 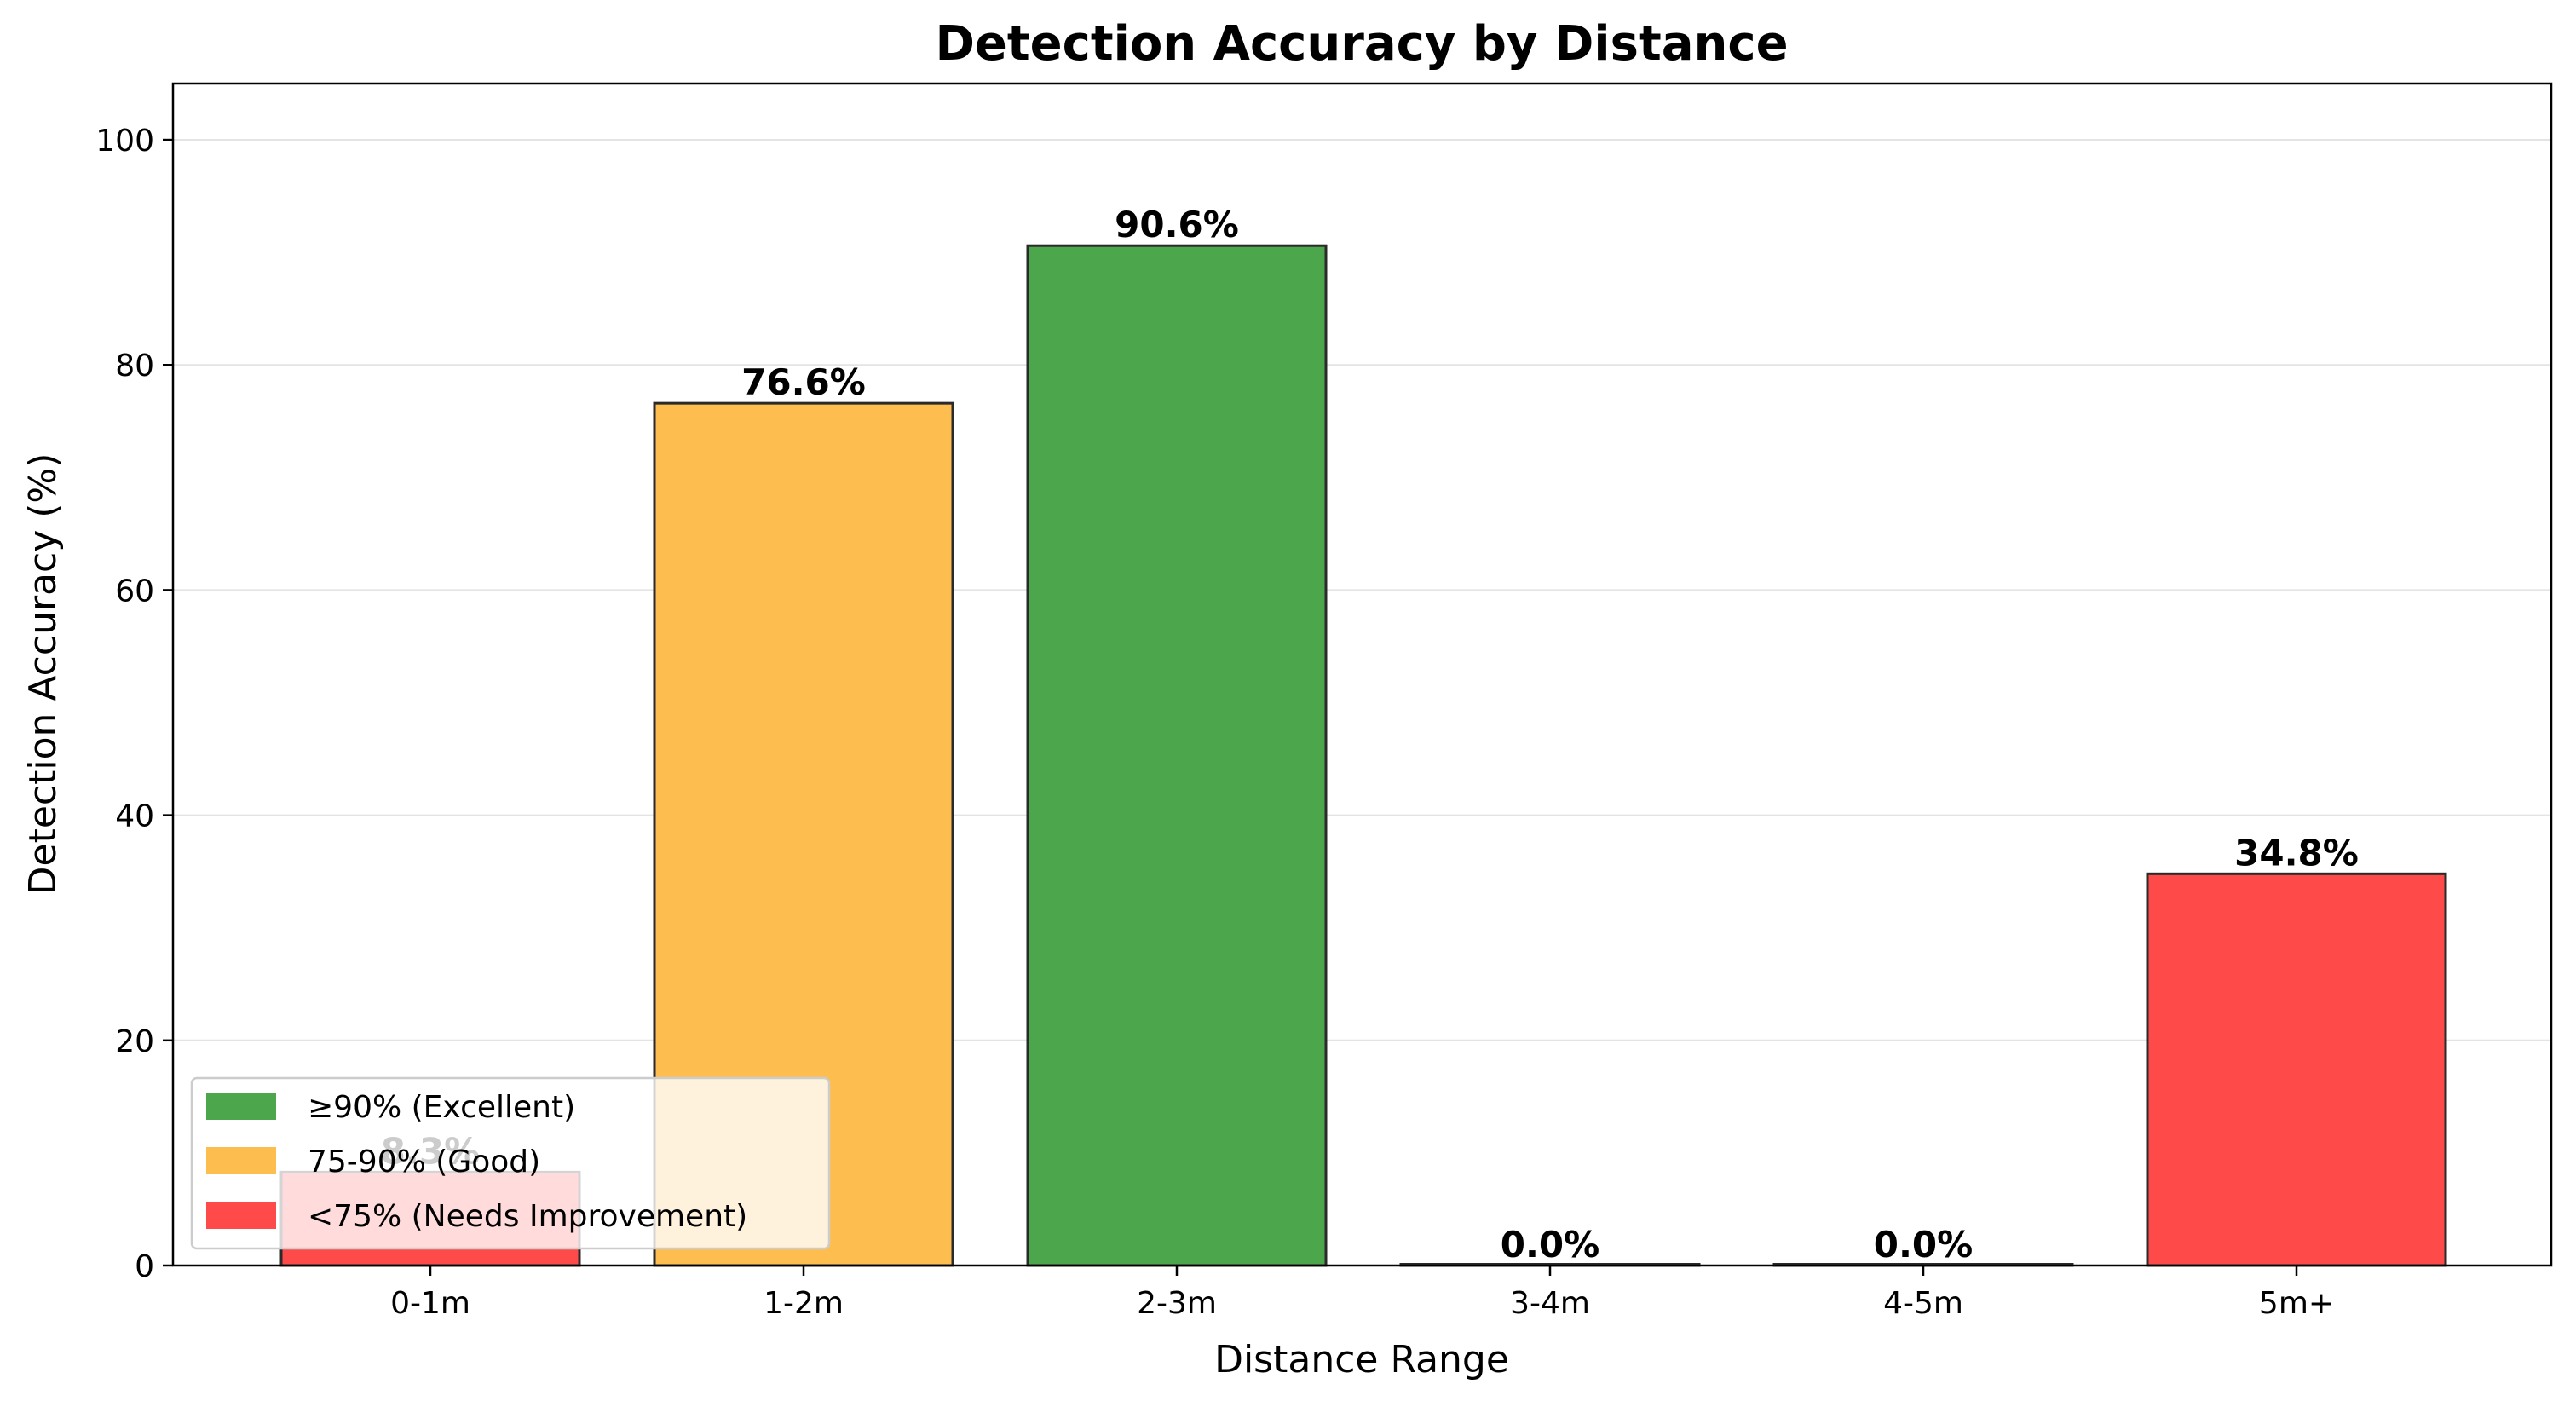 I want to click on legend-box, so click(x=510, y=1163).